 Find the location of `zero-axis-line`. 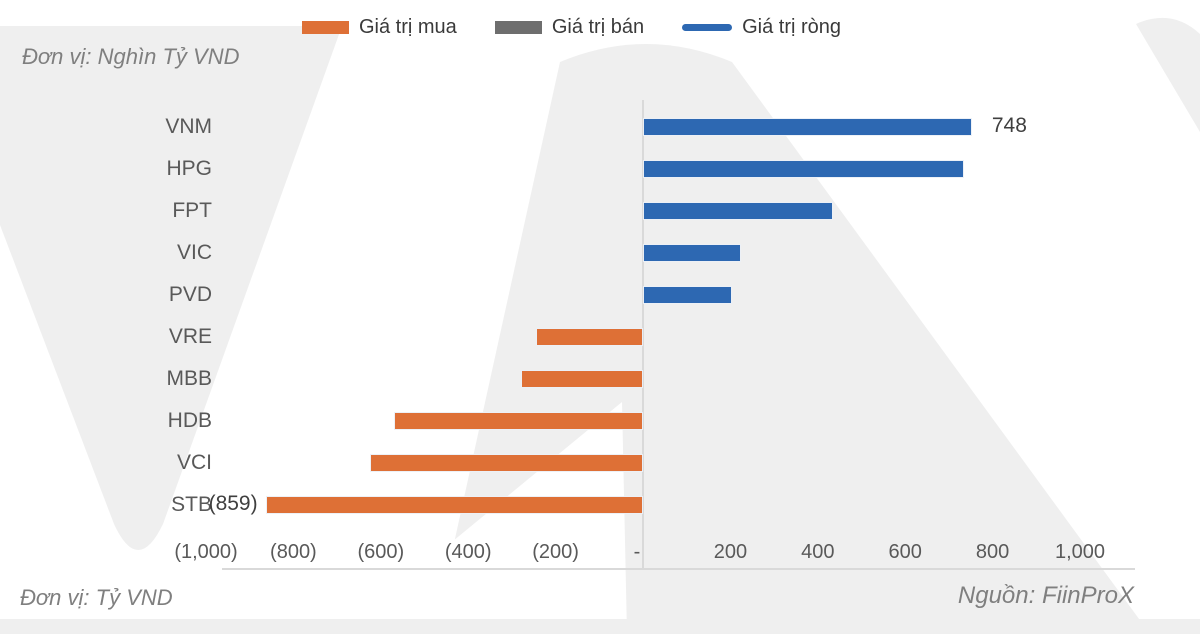

zero-axis-line is located at coordinates (643, 334).